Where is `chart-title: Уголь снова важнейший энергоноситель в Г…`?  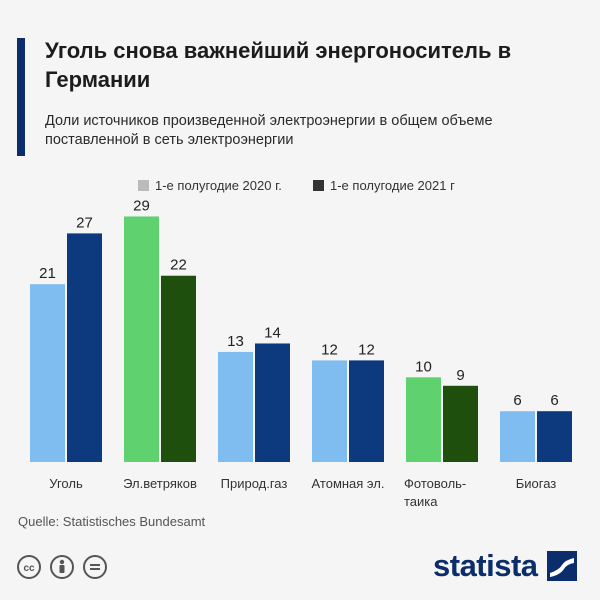
chart-title: Уголь снова важнейший энергоноситель в Г… is located at coordinates (278, 65).